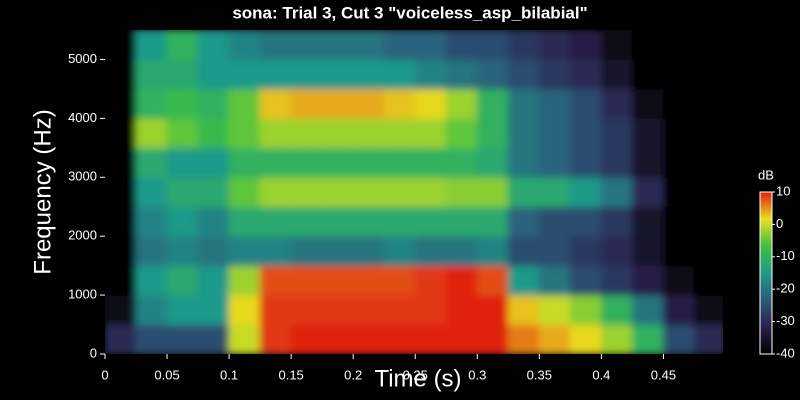  I want to click on y-tick-label: 4000, so click(82, 117).